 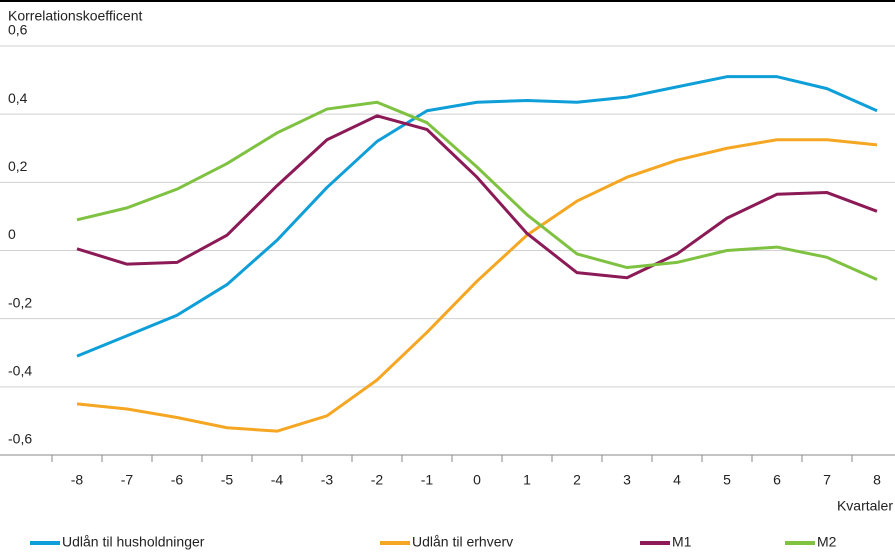 I want to click on y-tick-label: -0,6, so click(x=20, y=439).